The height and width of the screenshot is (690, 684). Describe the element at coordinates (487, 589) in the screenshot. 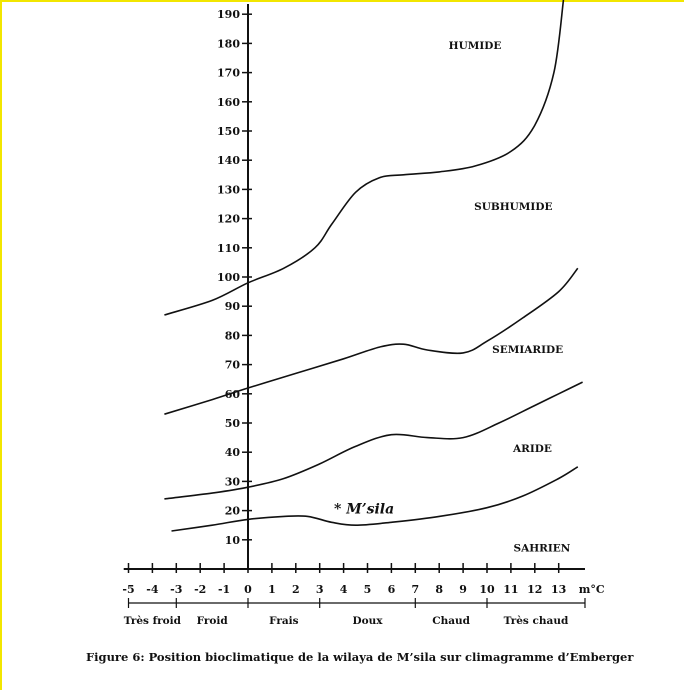

I see `x-tick-label-10: 10` at that location.